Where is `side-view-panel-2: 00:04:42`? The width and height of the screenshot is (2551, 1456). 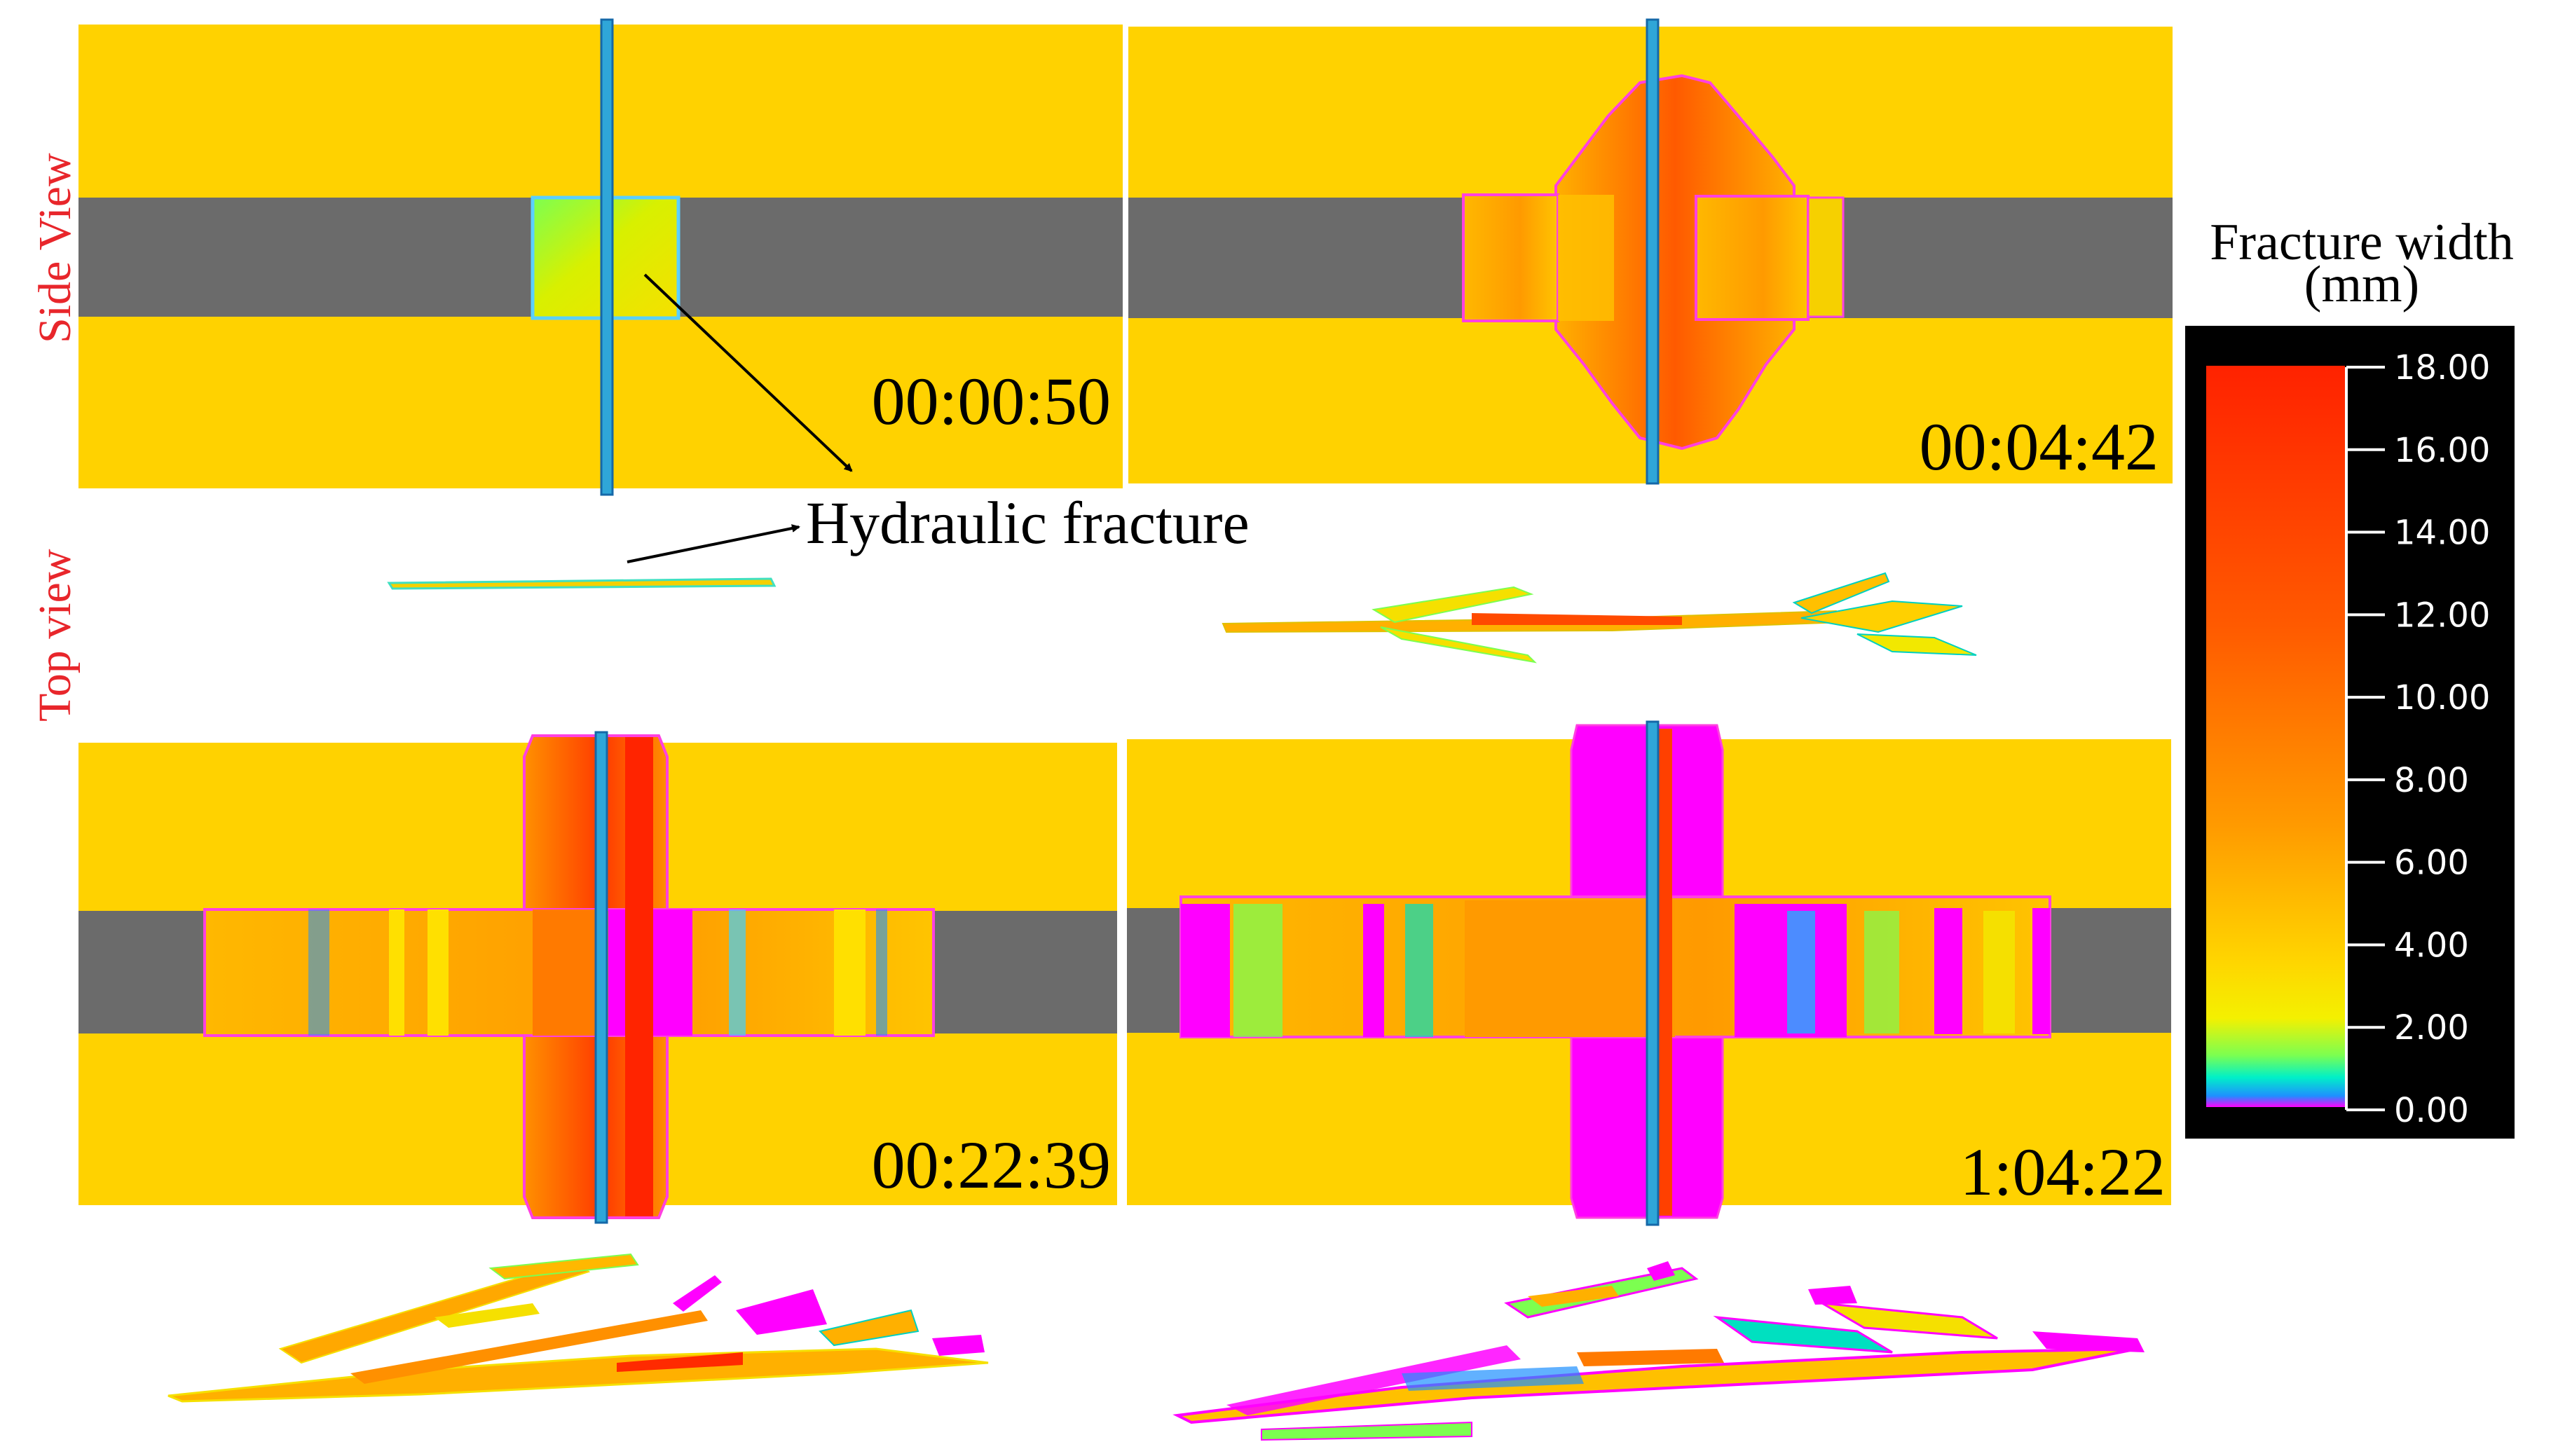
side-view-panel-2: 00:04:42 is located at coordinates (1650, 251).